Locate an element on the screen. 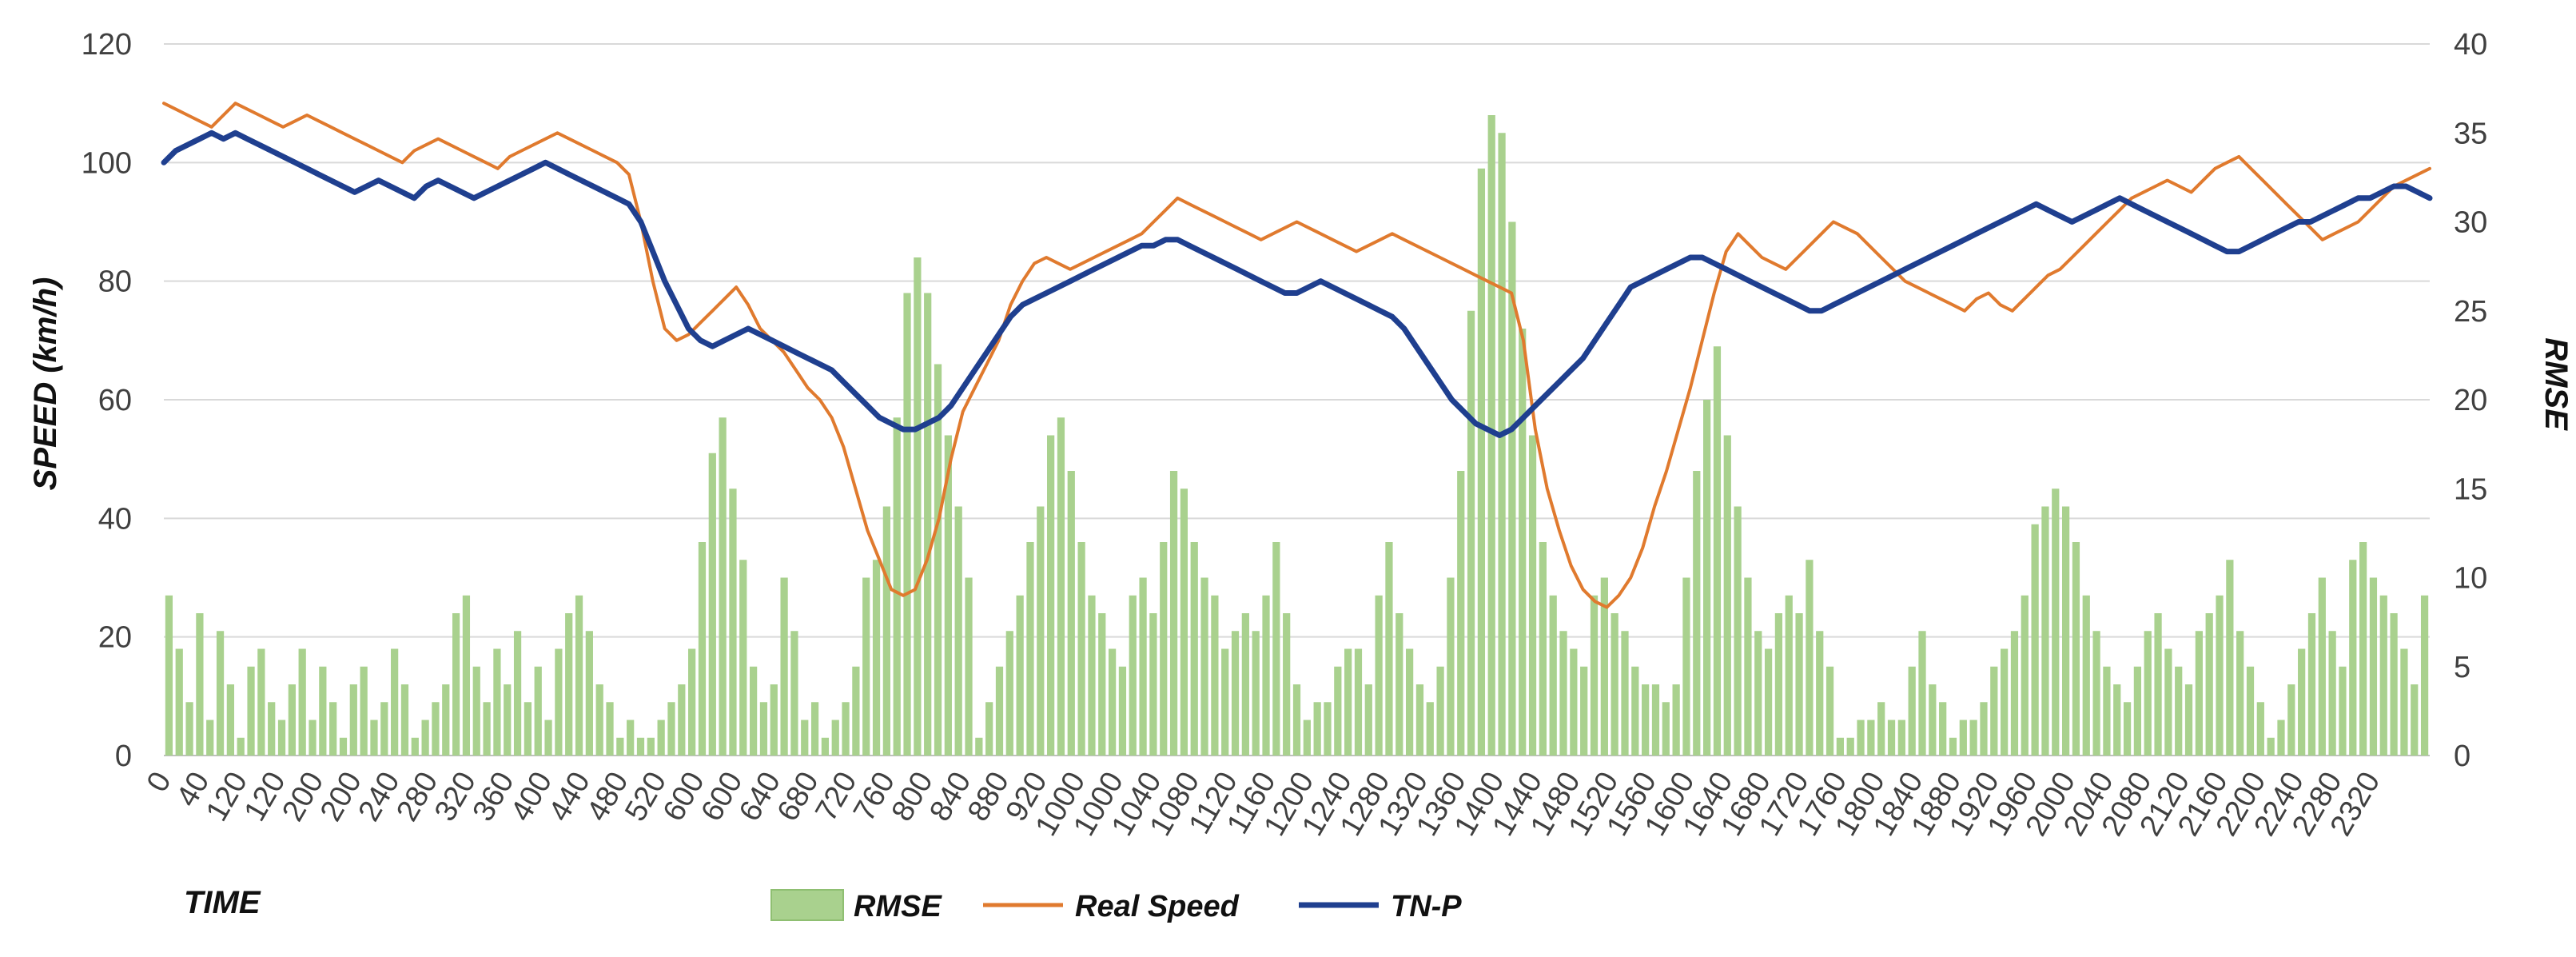  y-axis-title: SPEED (km/h) is located at coordinates (45, 384).